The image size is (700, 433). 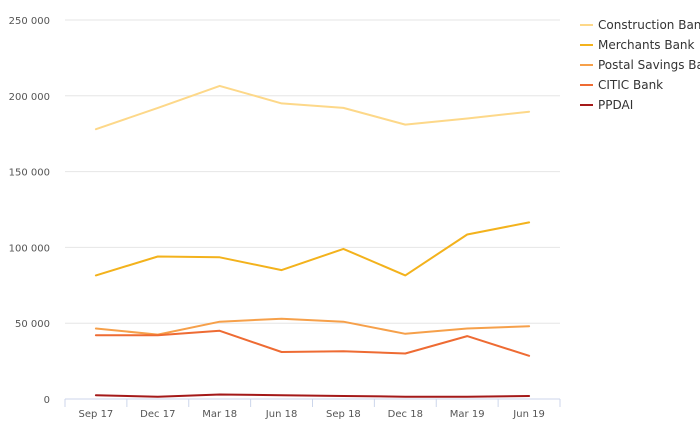 I want to click on y-axis-tick-labels: 0 50 000 100 000 150 000 200 000 250 000, so click(x=29, y=211).